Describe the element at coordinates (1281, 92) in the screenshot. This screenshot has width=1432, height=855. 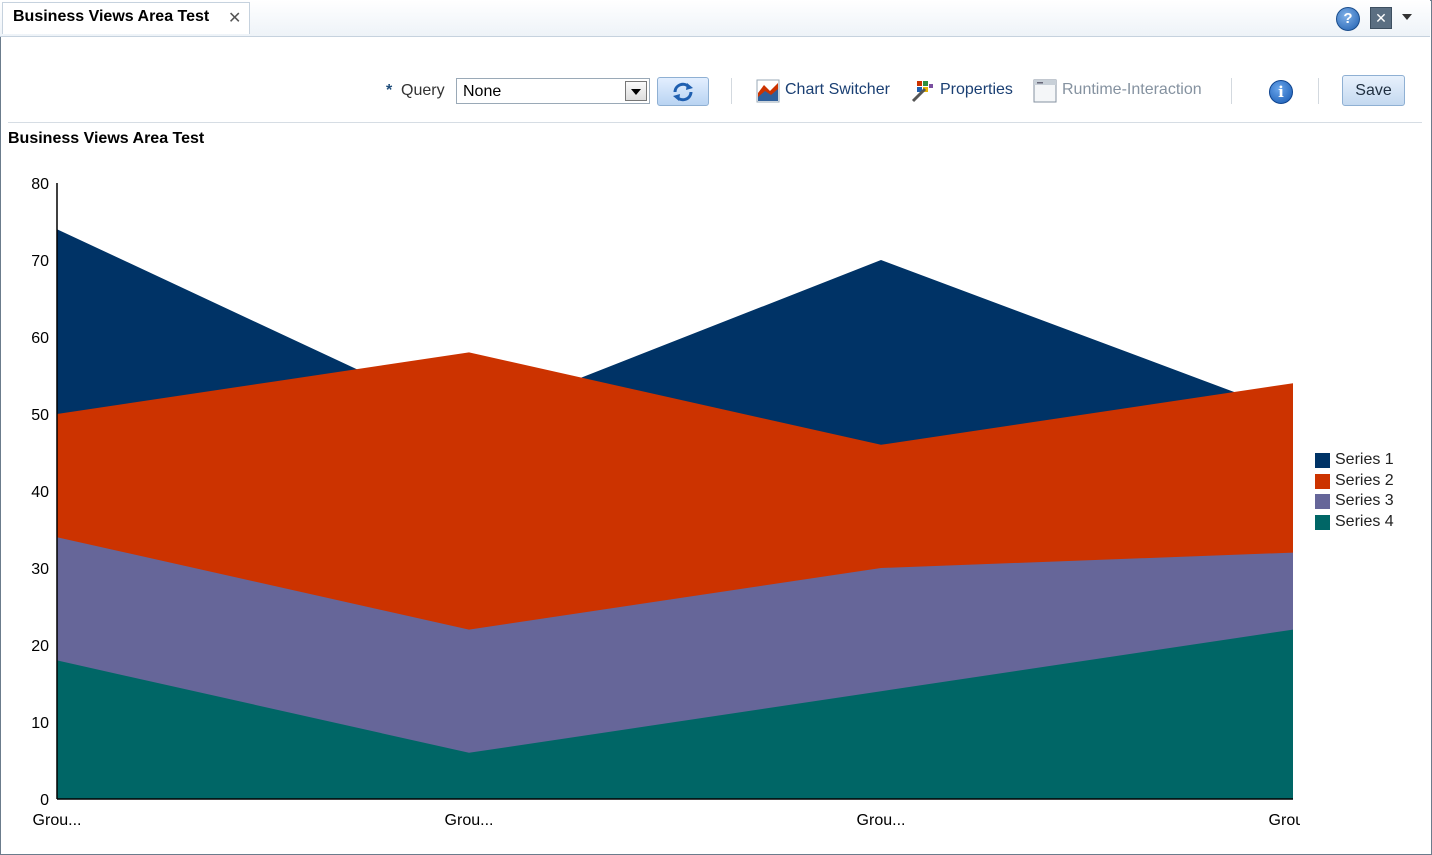
I see `info-icon: i` at that location.